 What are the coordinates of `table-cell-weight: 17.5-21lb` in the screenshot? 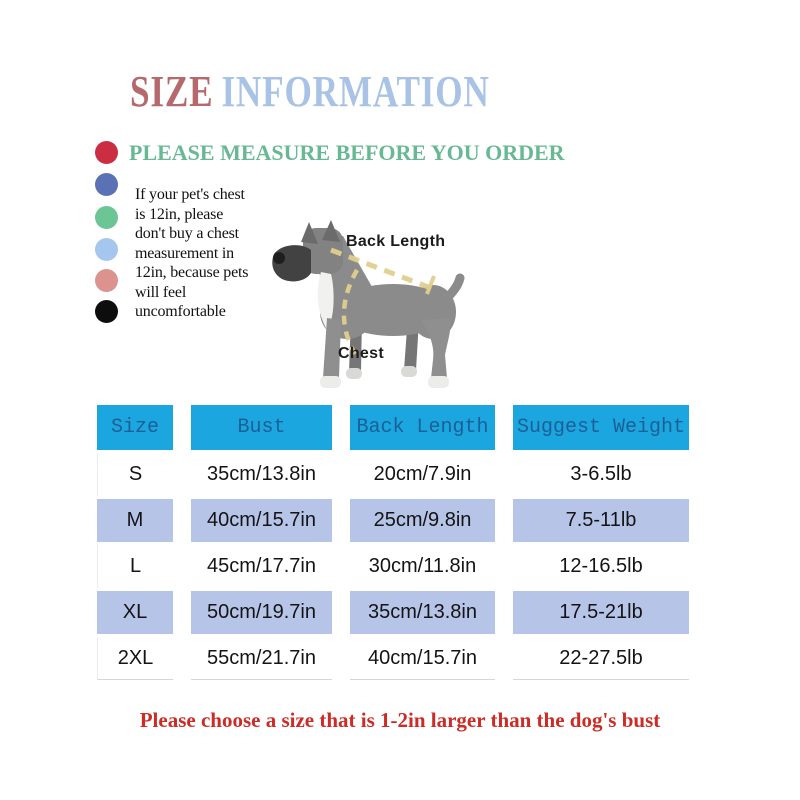 It's located at (601, 612).